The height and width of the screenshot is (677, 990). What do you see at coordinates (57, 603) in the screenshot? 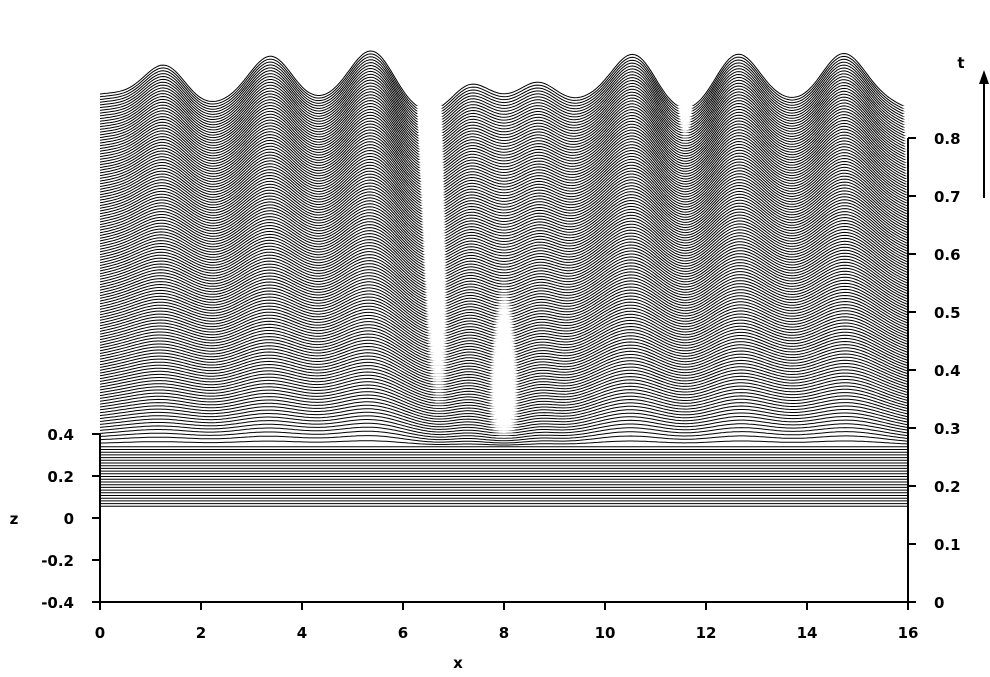
I see `z-tick-label: -0.4` at bounding box center [57, 603].